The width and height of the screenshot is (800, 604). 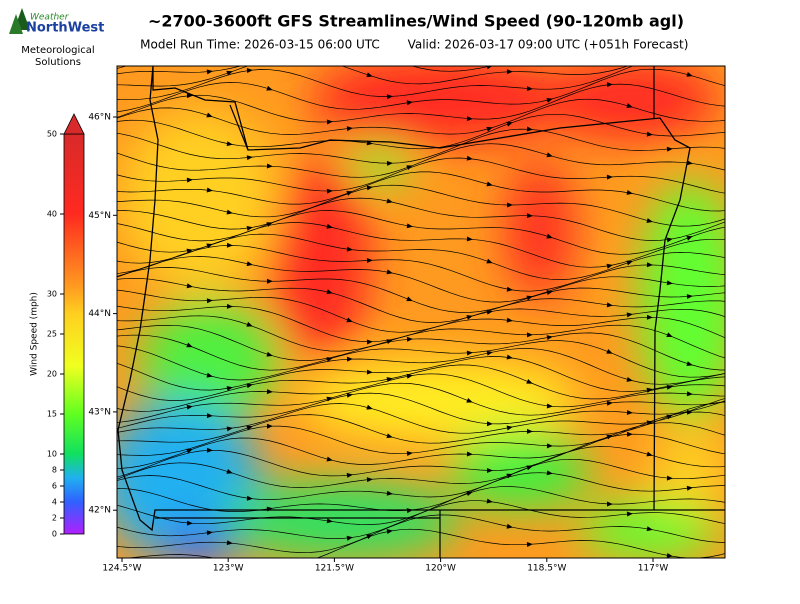 I want to click on colorbar-label: Wind Speed (mph), so click(x=35, y=334).